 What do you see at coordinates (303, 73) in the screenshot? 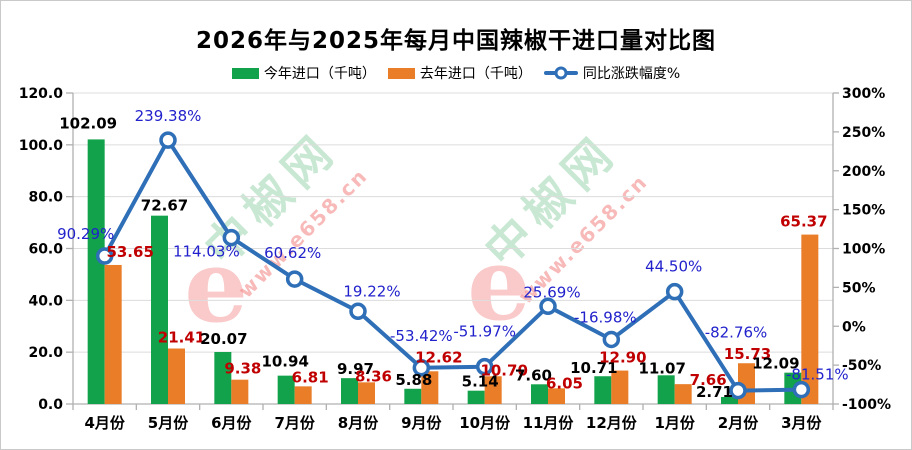
I see `legend-item-this-year: 今年进口（千吨）` at bounding box center [303, 73].